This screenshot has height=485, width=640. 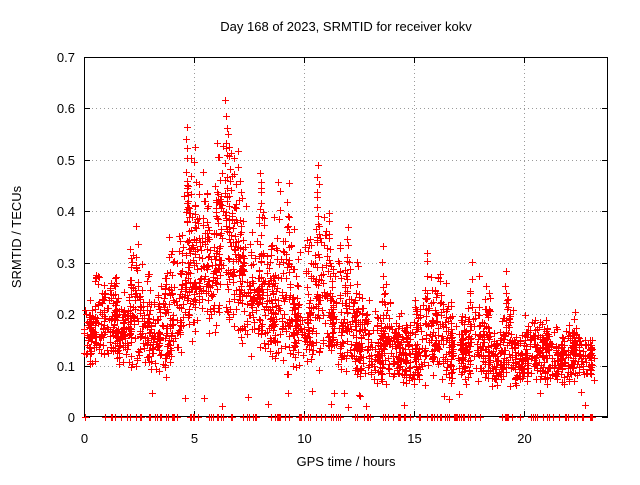 I want to click on y-tick-label: 0.5, so click(x=66, y=160).